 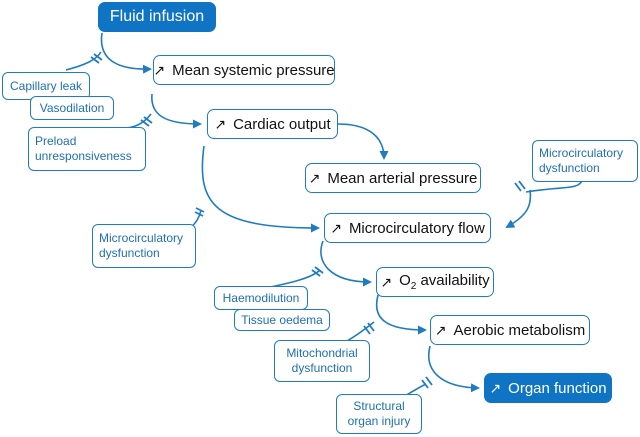 What do you see at coordinates (126, 53) in the screenshot?
I see `arrow-fluid-to-msp` at bounding box center [126, 53].